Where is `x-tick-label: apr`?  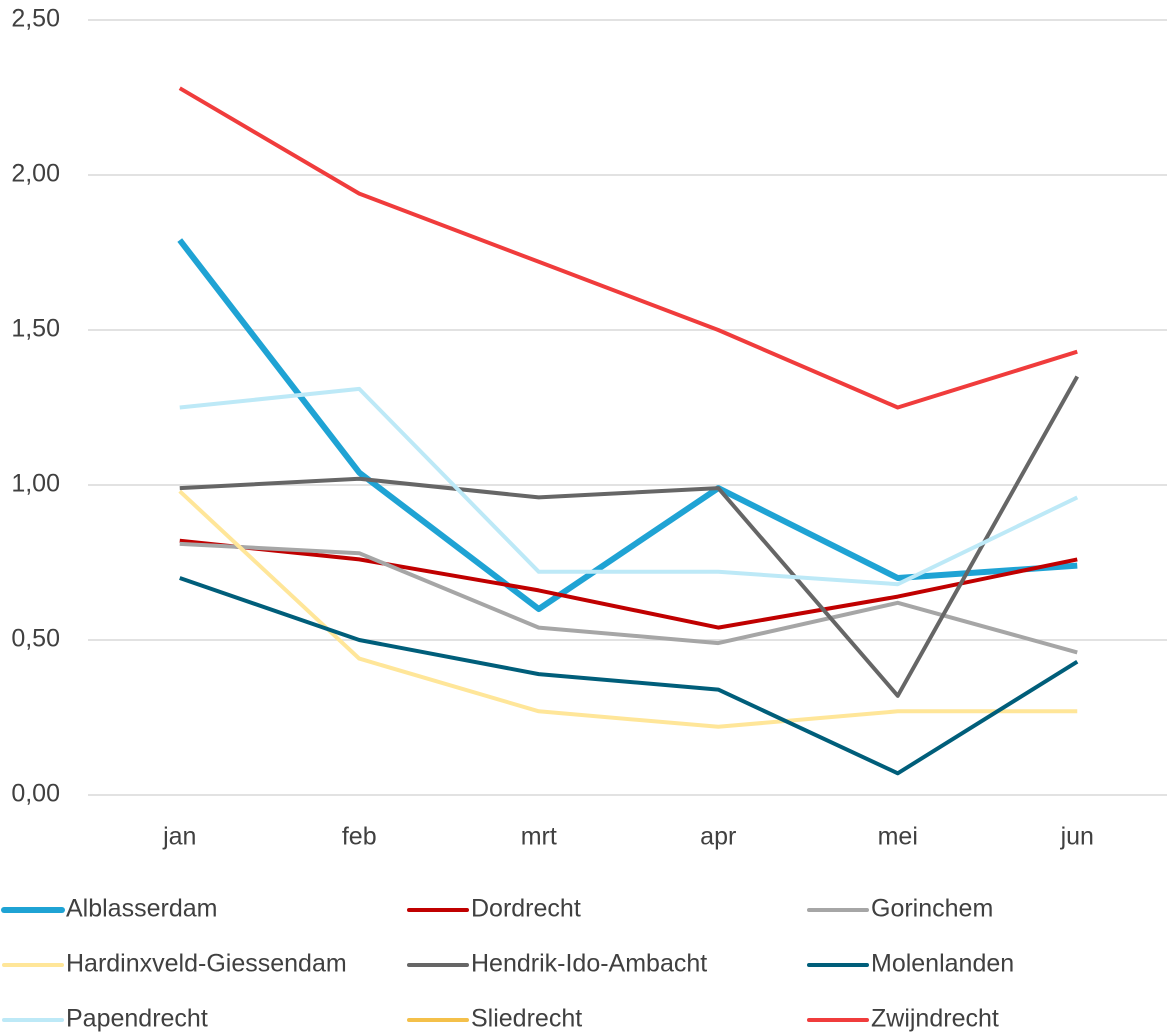
x-tick-label: apr is located at coordinates (718, 837).